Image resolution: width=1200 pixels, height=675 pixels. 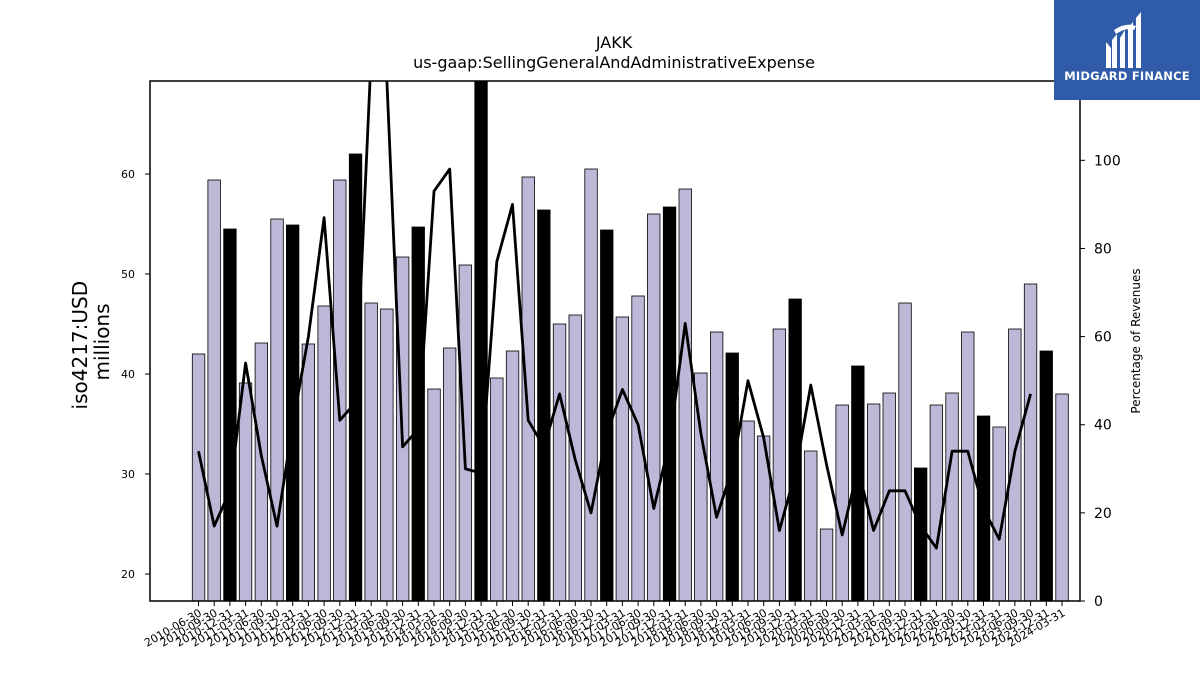 I want to click on right-axis: 0 20 40 60 80 100, so click(x=1100, y=381).